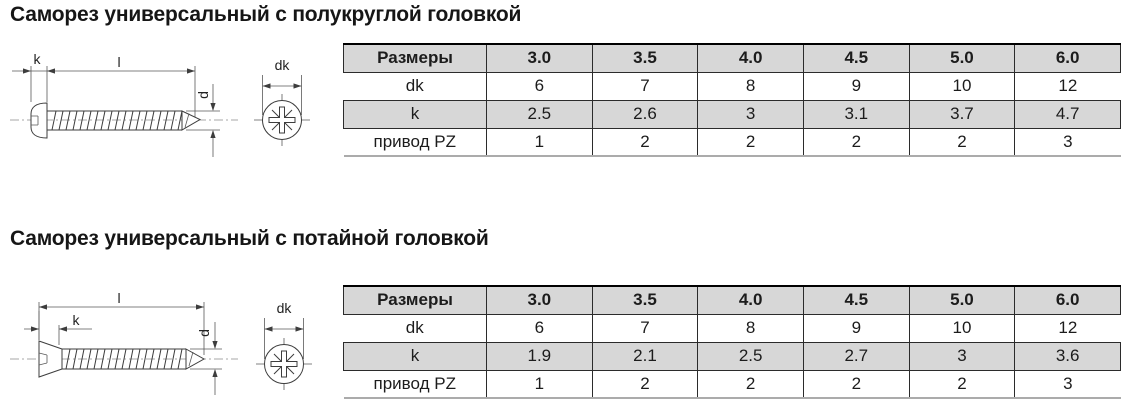  Describe the element at coordinates (1067, 356) in the screenshot. I see `cell: 3.6` at that location.